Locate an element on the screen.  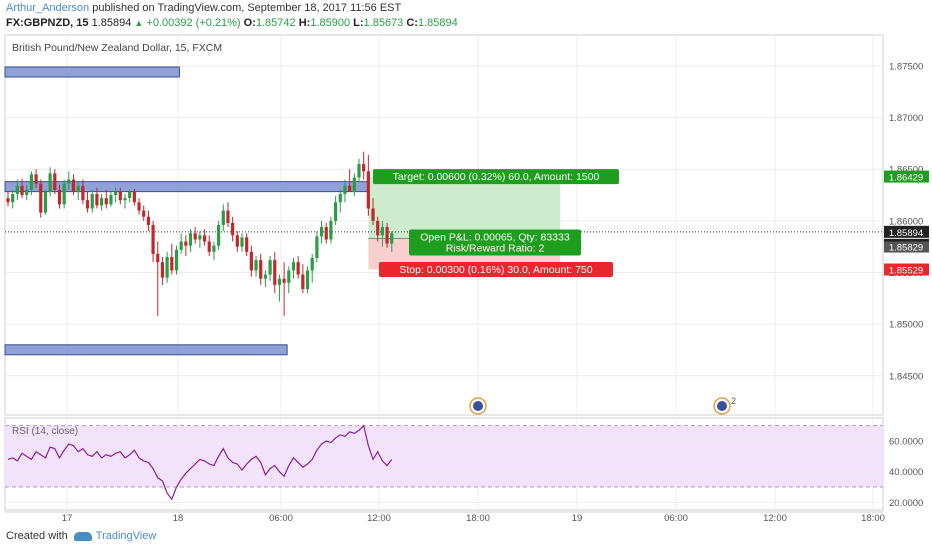
target-price-label: 1.86429 is located at coordinates (906, 178).